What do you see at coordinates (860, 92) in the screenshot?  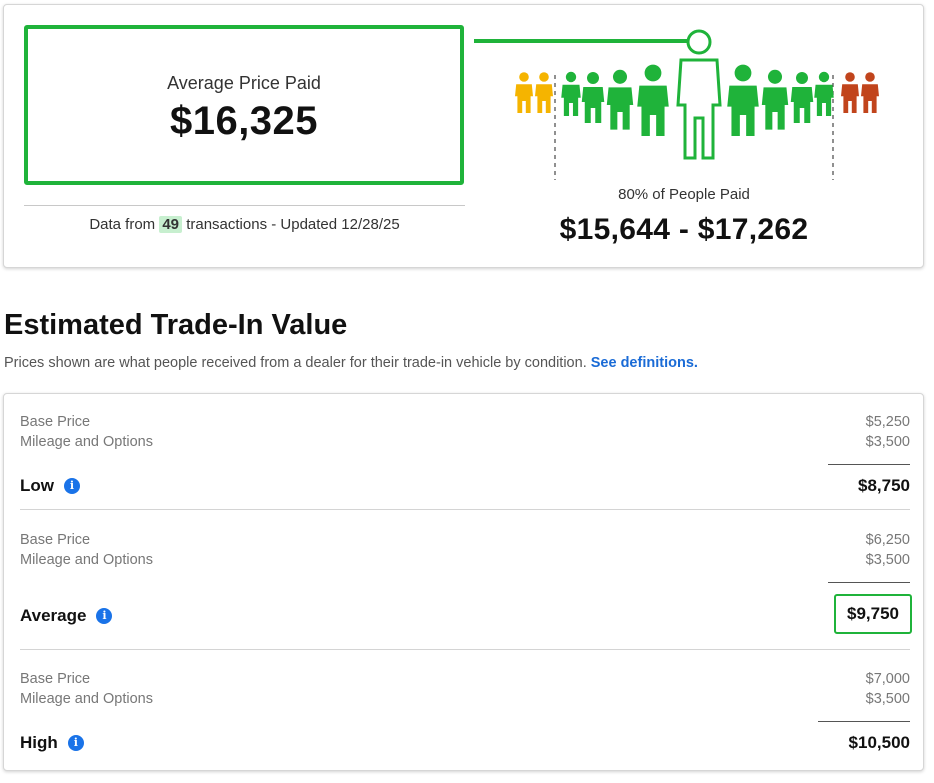 I see `high-outlier-people` at bounding box center [860, 92].